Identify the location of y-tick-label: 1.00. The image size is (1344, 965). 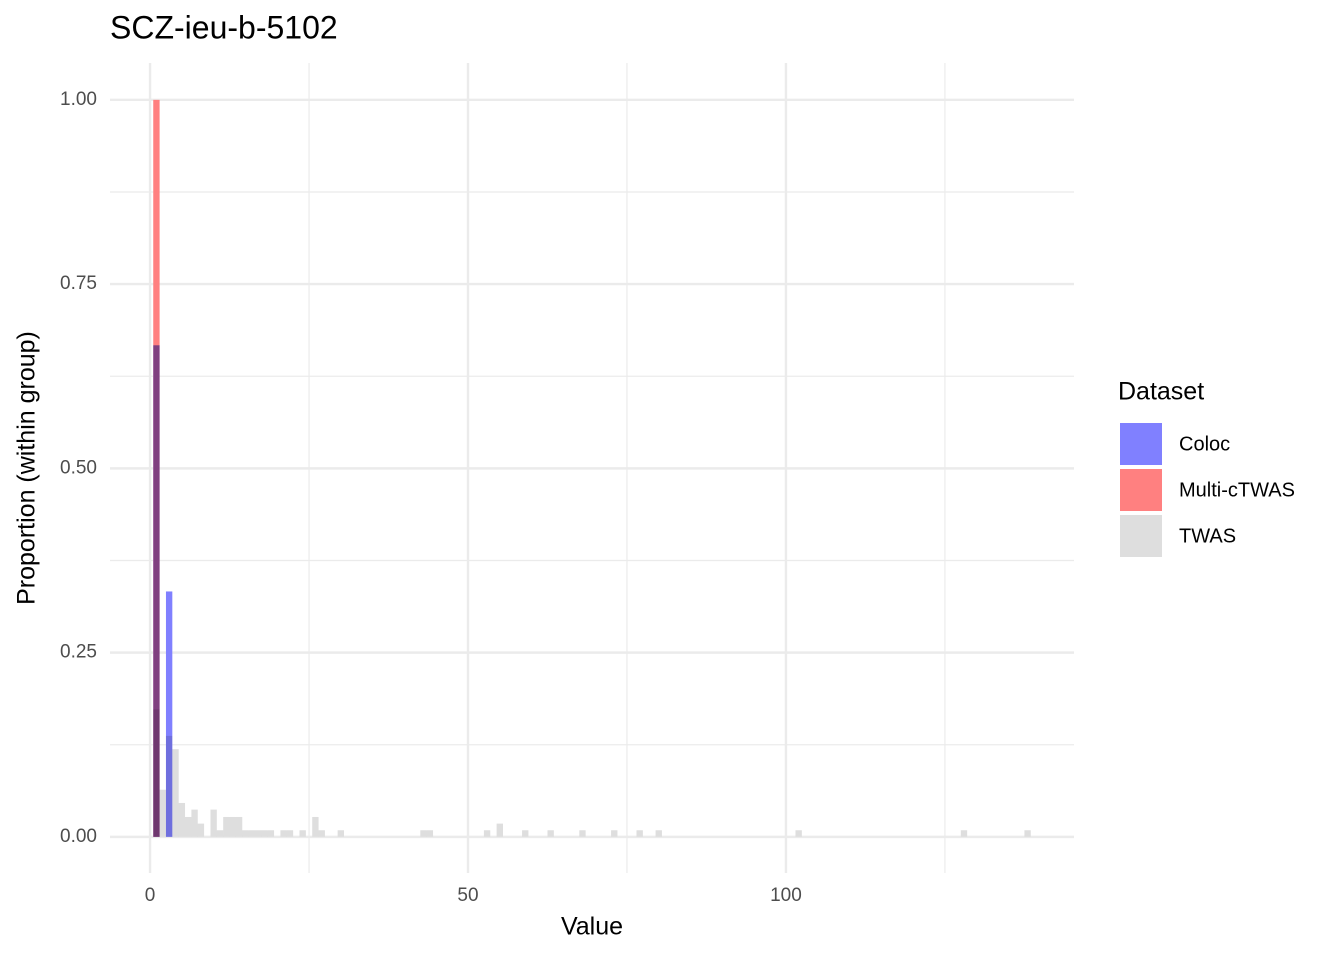
(78, 99).